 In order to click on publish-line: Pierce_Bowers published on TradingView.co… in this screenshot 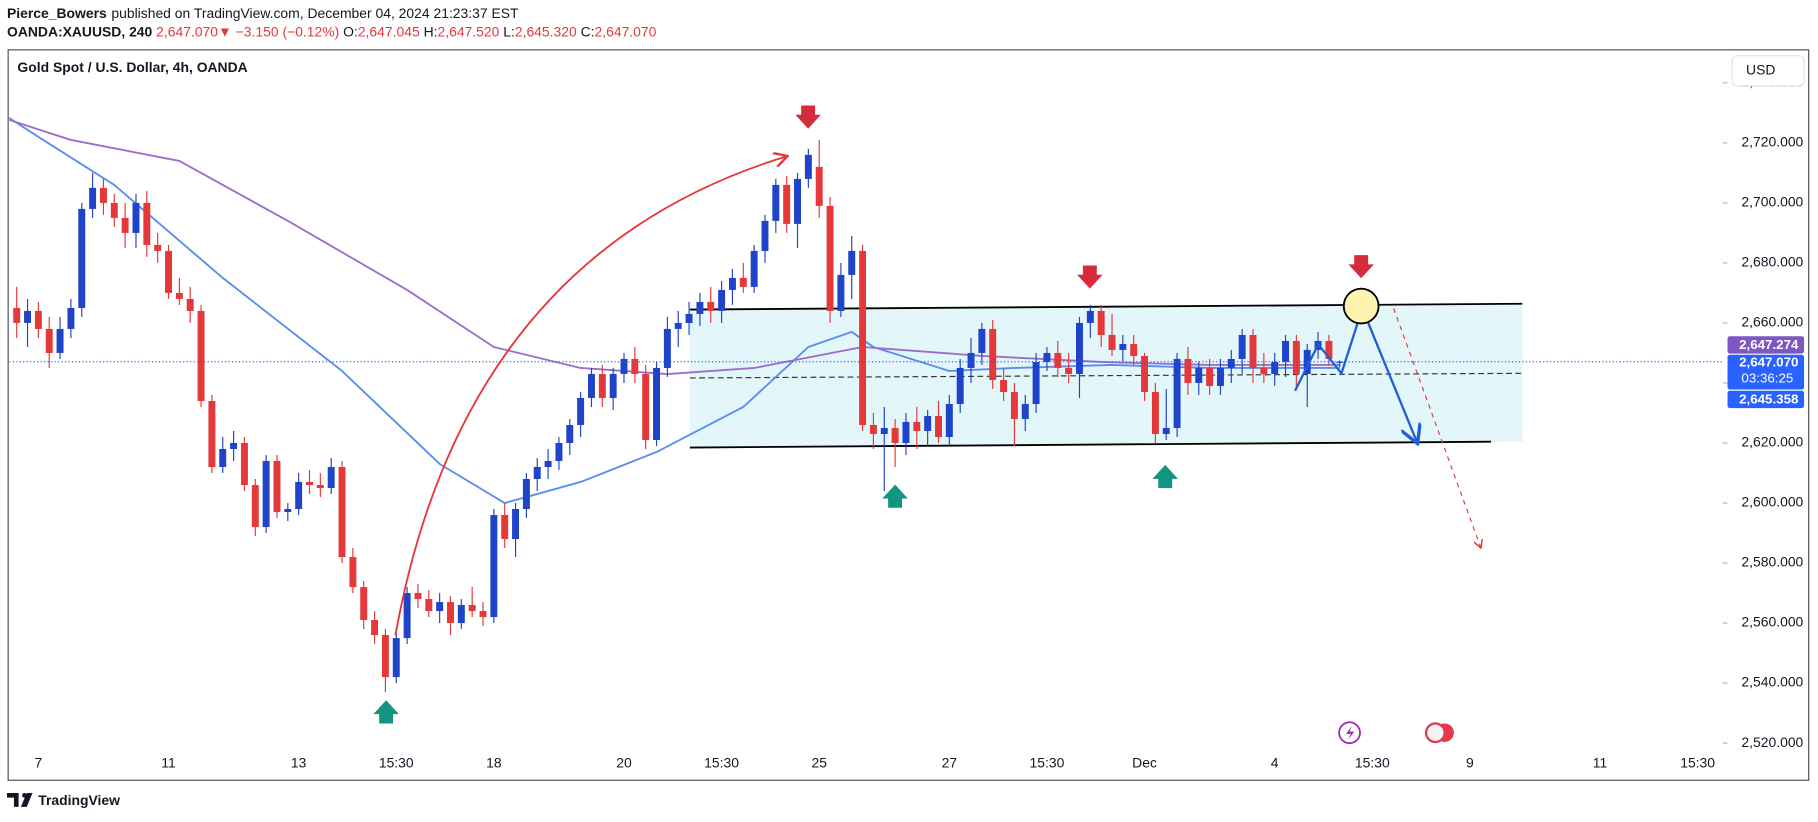, I will do `click(263, 13)`.